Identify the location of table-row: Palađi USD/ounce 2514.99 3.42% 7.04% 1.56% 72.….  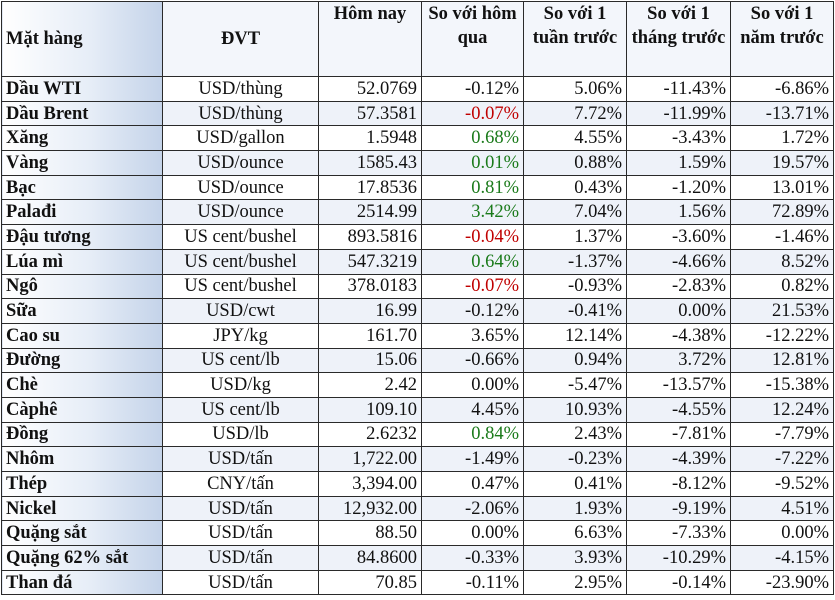
(417, 212).